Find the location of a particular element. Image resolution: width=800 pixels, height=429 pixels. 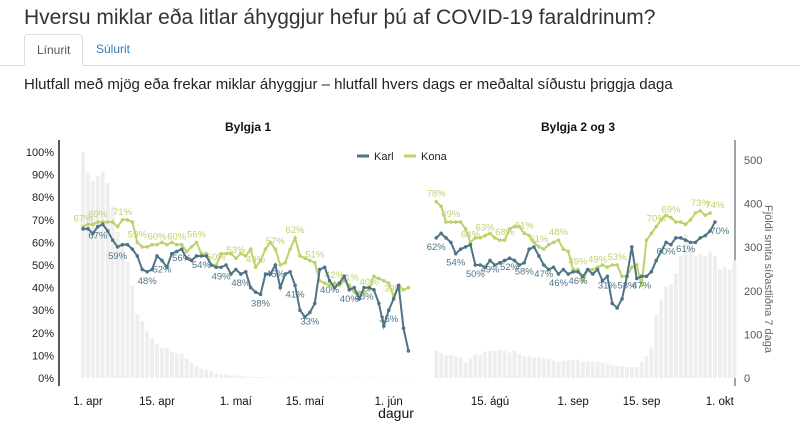

data-label-karl: 54% is located at coordinates (202, 265).